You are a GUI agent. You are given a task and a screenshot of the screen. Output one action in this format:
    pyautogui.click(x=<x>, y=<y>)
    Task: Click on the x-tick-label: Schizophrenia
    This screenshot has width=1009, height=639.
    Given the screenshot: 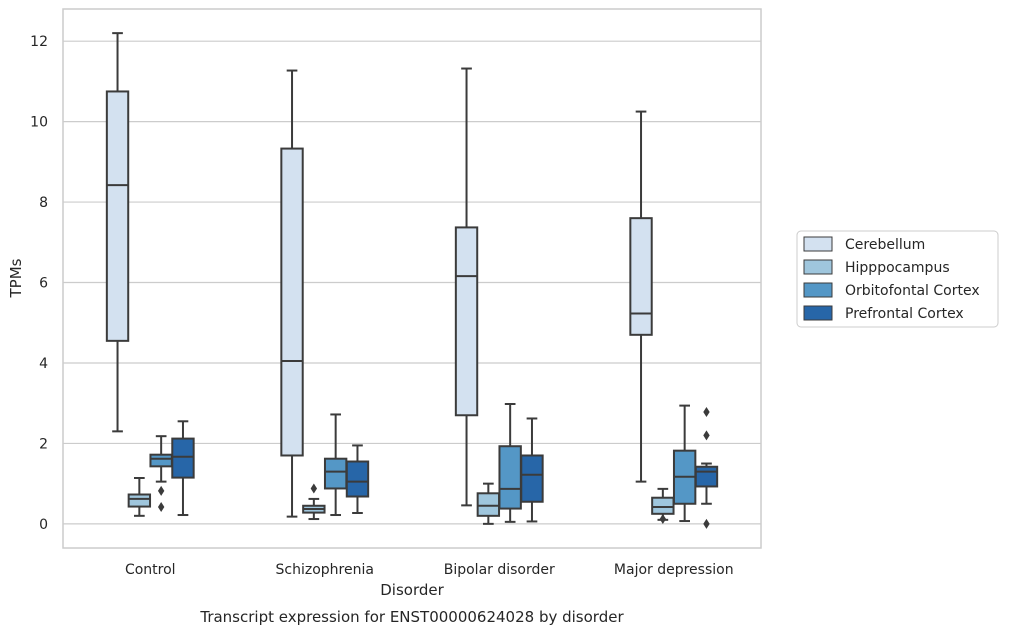 What is the action you would take?
    pyautogui.click(x=325, y=570)
    